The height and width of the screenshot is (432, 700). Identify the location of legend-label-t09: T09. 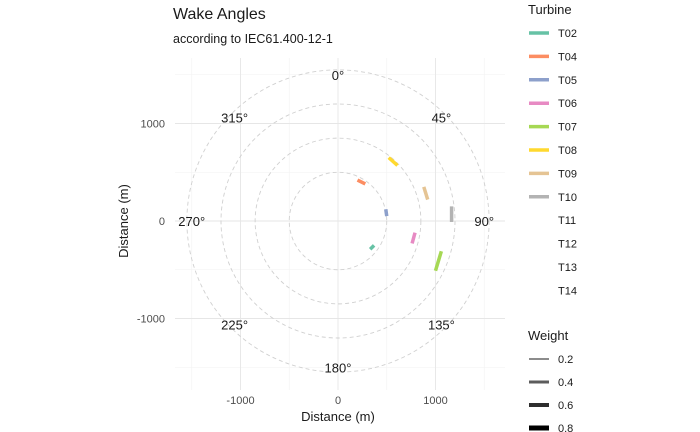
(567, 174).